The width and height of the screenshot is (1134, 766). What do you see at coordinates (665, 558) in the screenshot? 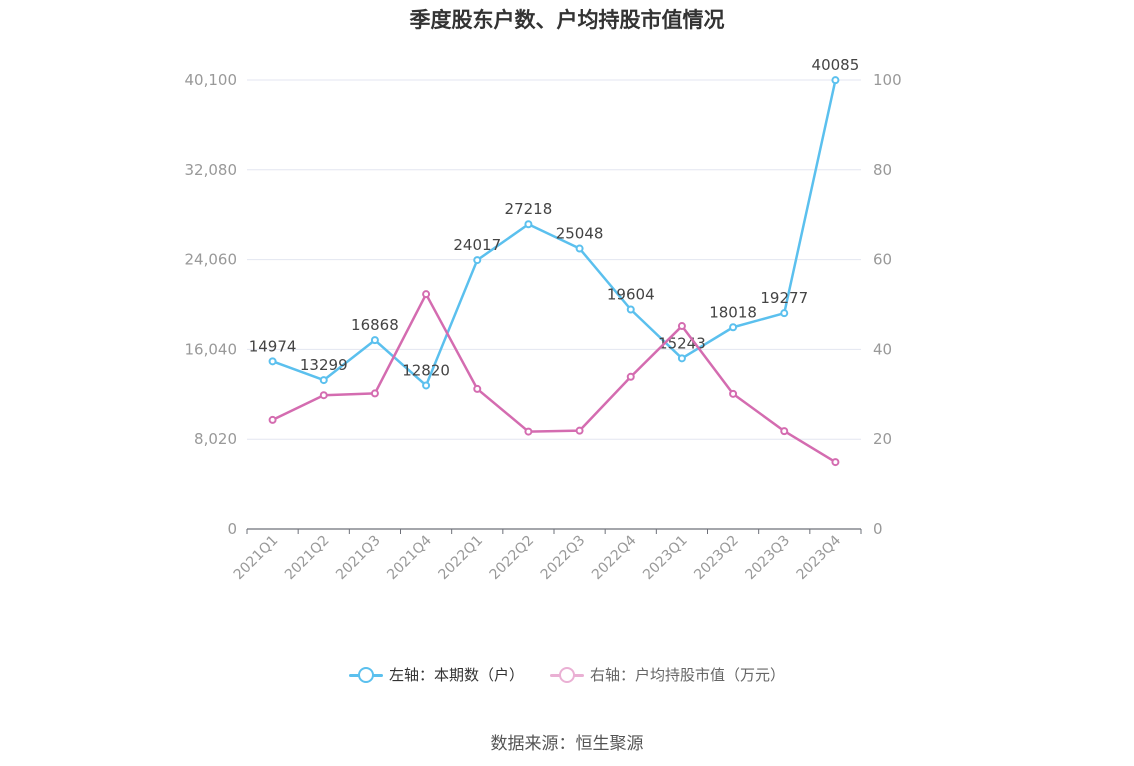
I see `x-axis-tick-label: 2023Q1` at bounding box center [665, 558].